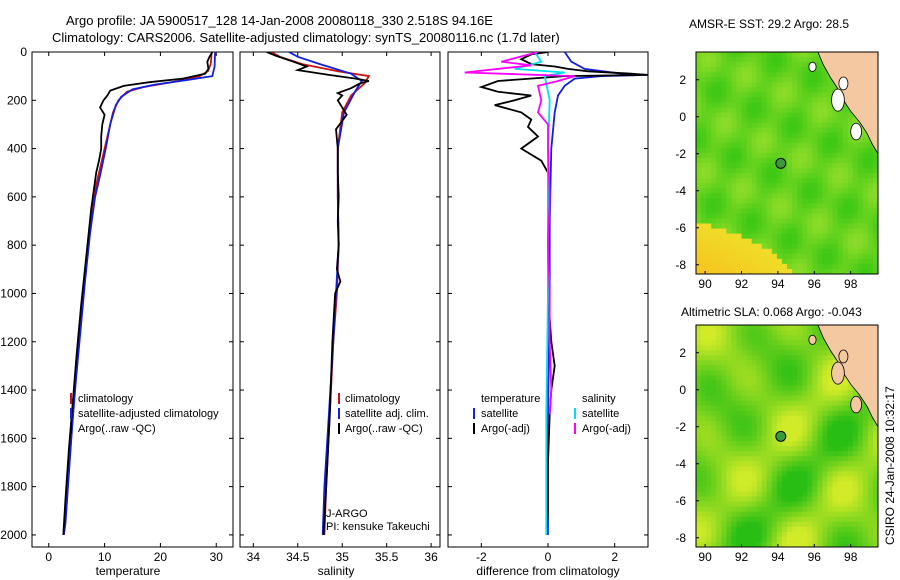 This screenshot has height=580, width=900. I want to click on y-tick-label: 800, so click(17, 245).